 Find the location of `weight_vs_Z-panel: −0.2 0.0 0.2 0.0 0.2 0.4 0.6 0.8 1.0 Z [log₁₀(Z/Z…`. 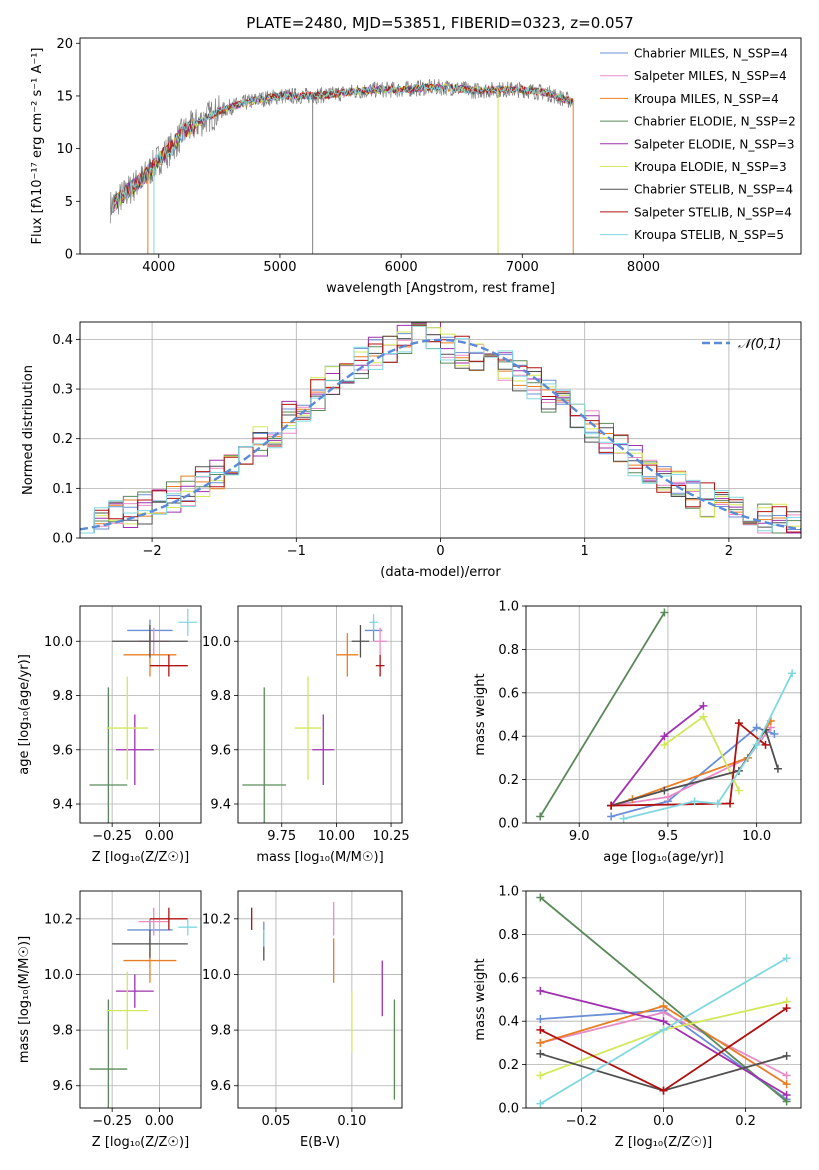

weight_vs_Z-panel: −0.2 0.0 0.2 0.0 0.2 0.4 0.6 0.8 1.0 Z [log₁₀(Z/Z… is located at coordinates (637, 1017).